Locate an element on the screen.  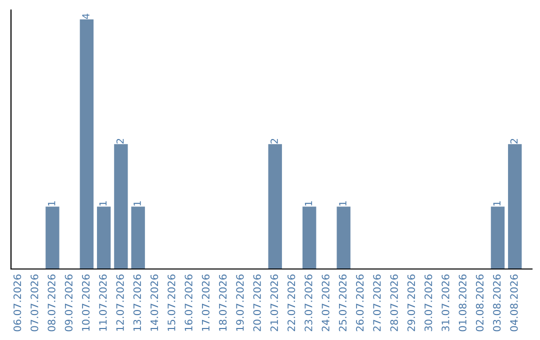
x-tick-label: 30.07.2026 is located at coordinates (428, 303).